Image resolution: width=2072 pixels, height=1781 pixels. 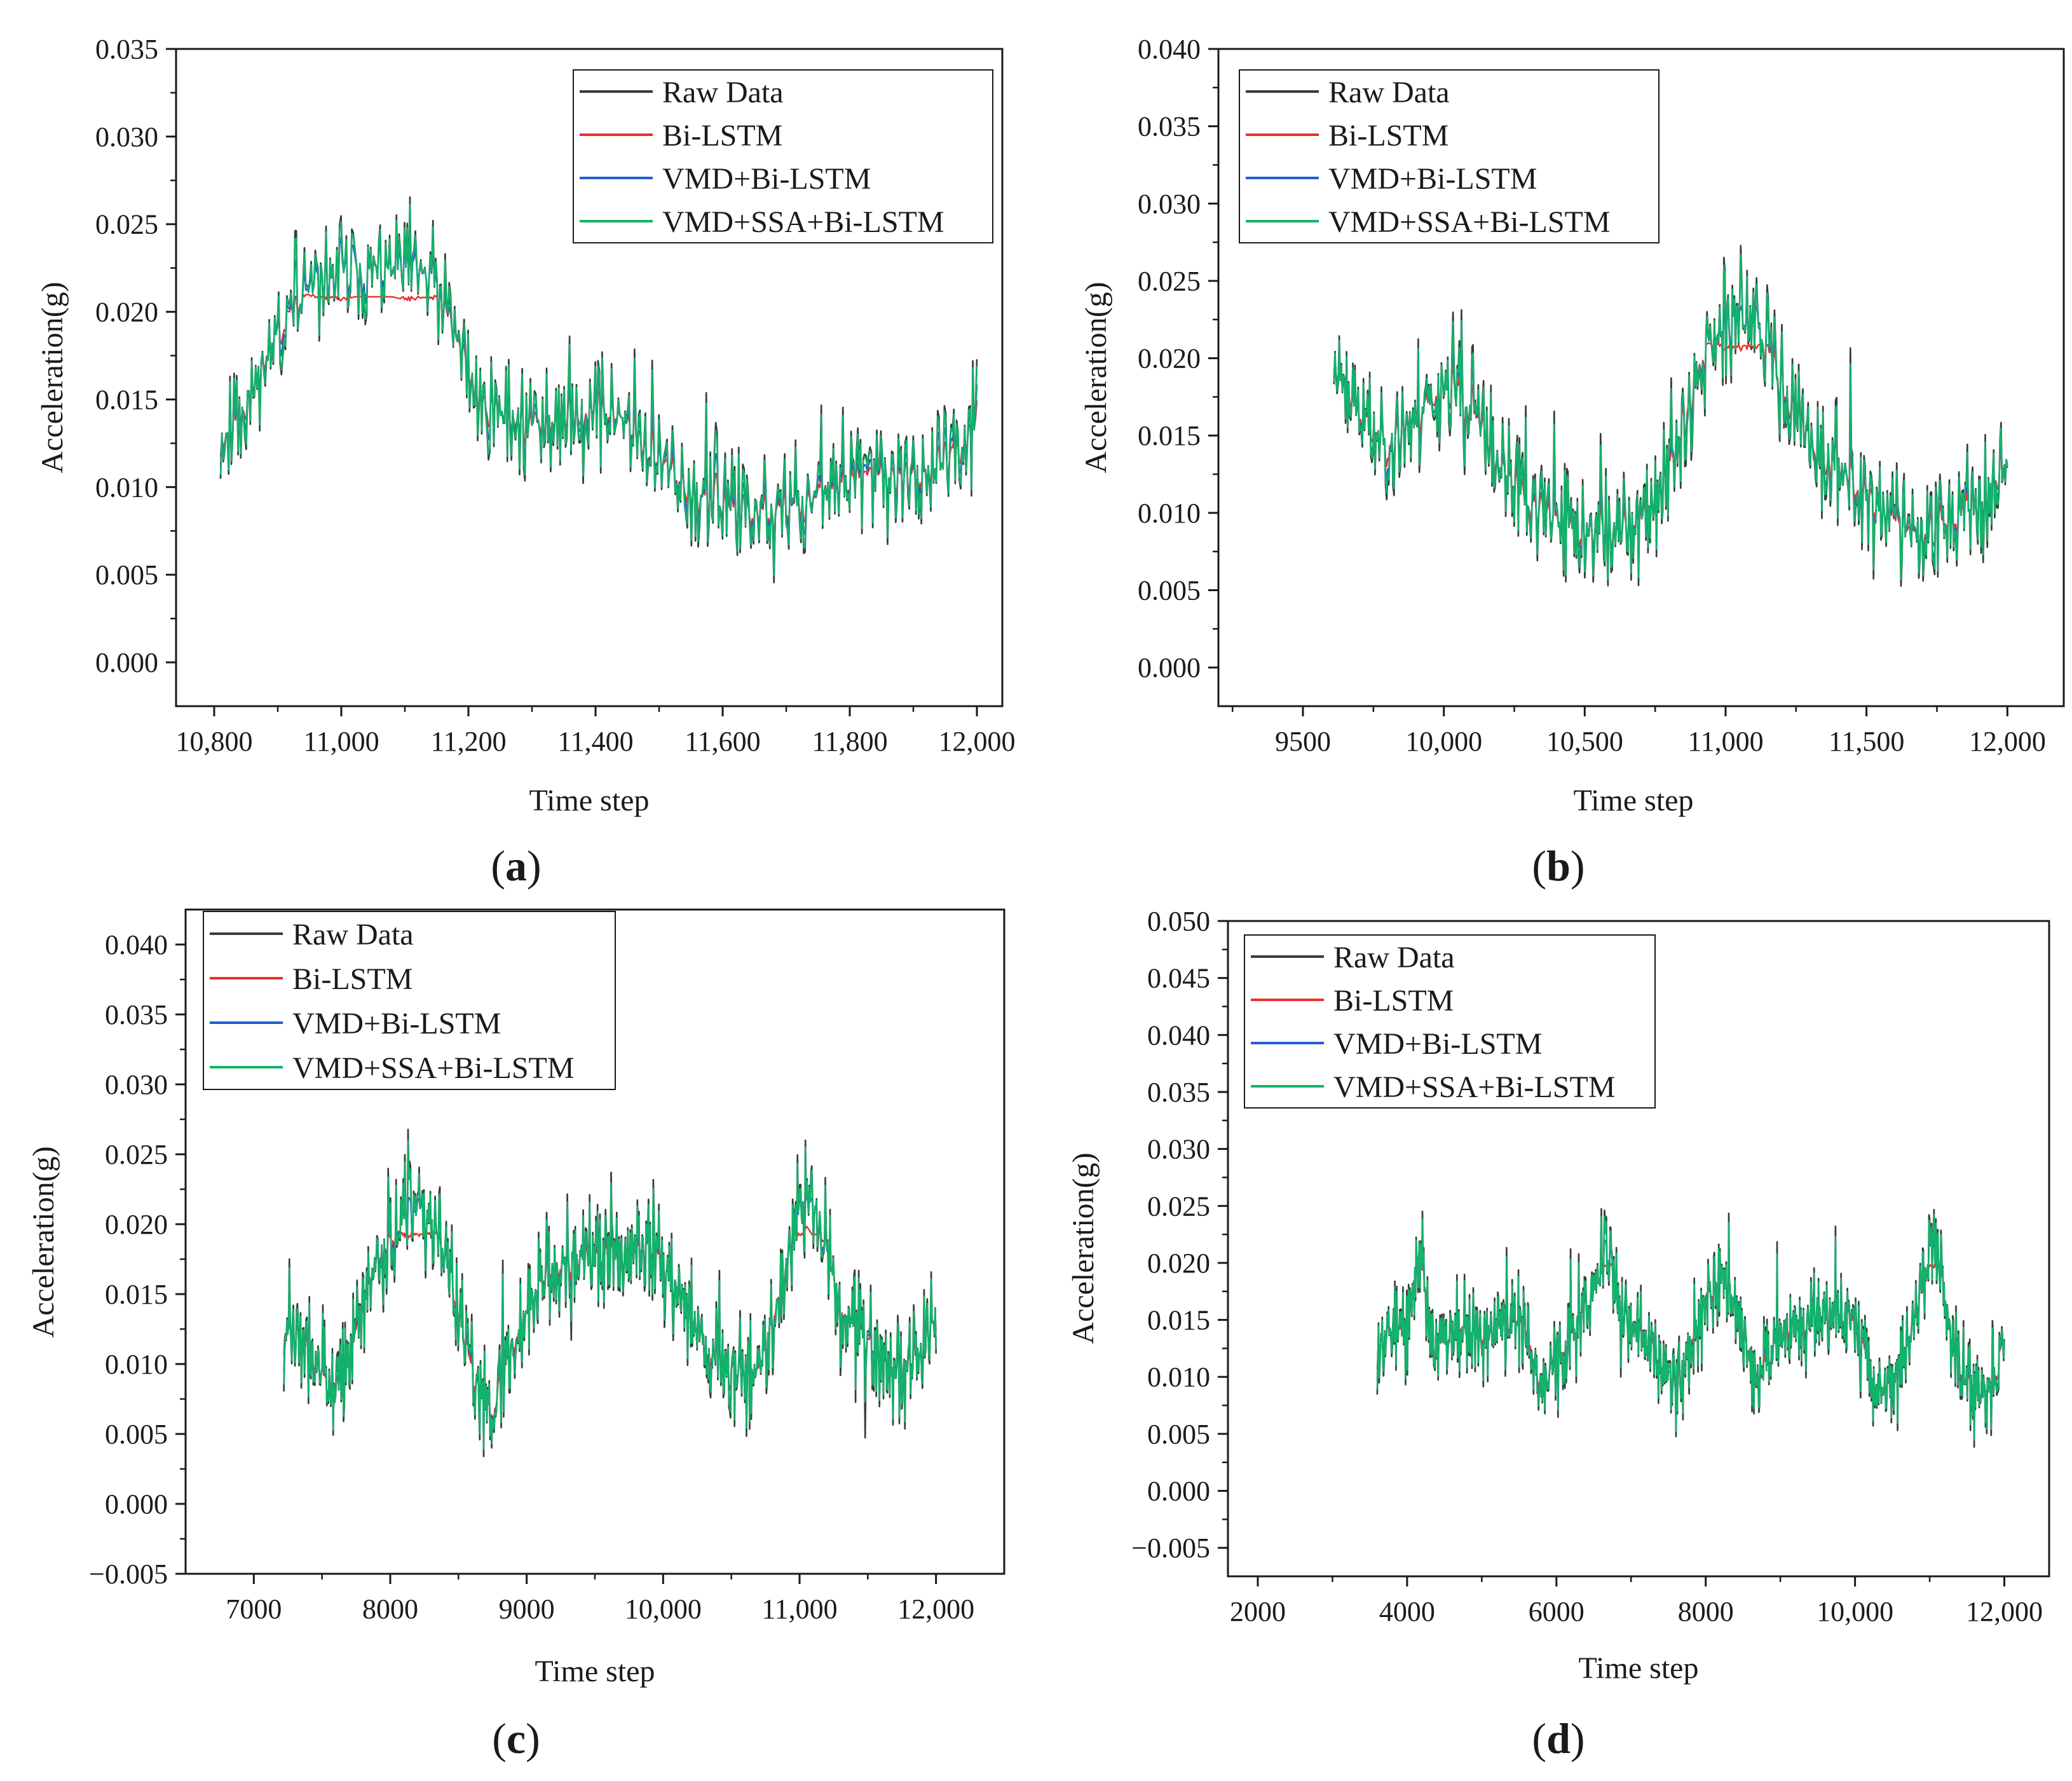 What do you see at coordinates (722, 741) in the screenshot?
I see `x-tick-label-a: 11,600` at bounding box center [722, 741].